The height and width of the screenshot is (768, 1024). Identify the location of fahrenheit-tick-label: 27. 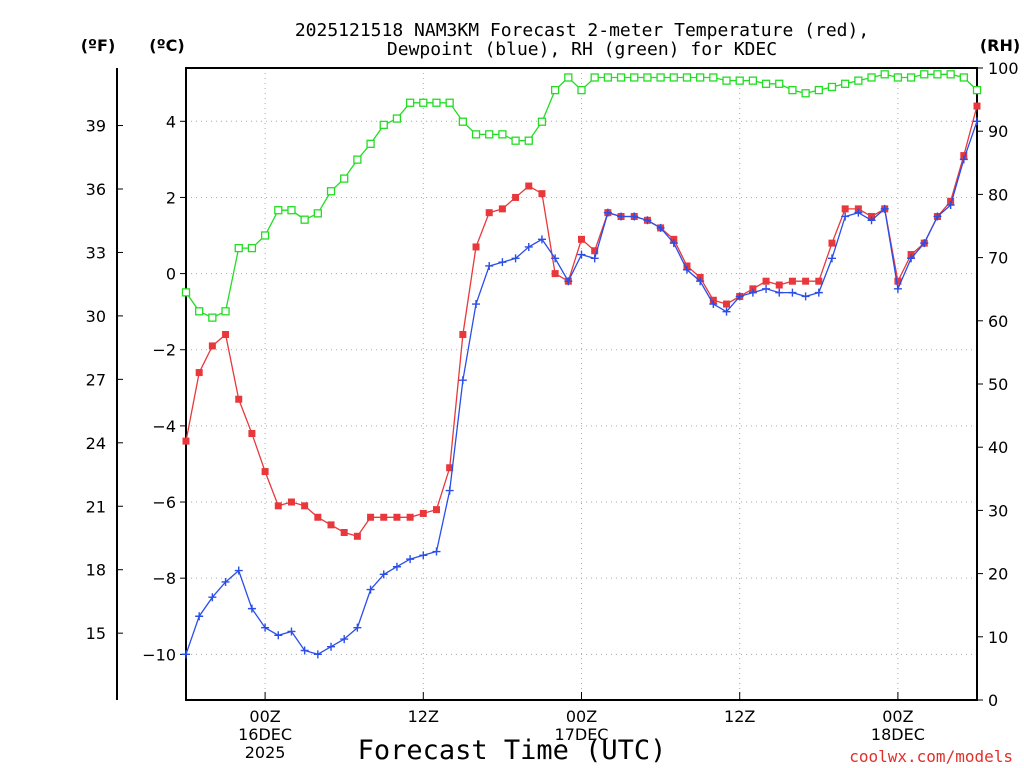
(96, 379).